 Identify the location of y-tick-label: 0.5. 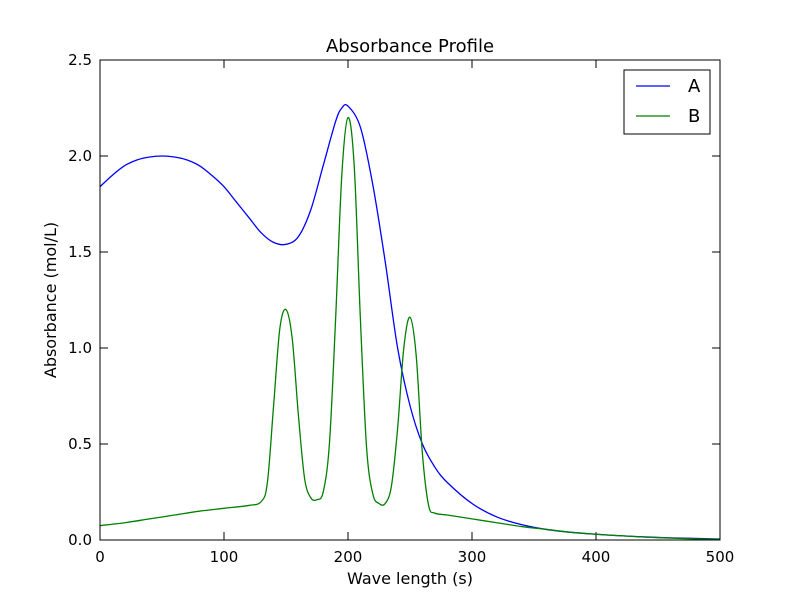
(80, 444).